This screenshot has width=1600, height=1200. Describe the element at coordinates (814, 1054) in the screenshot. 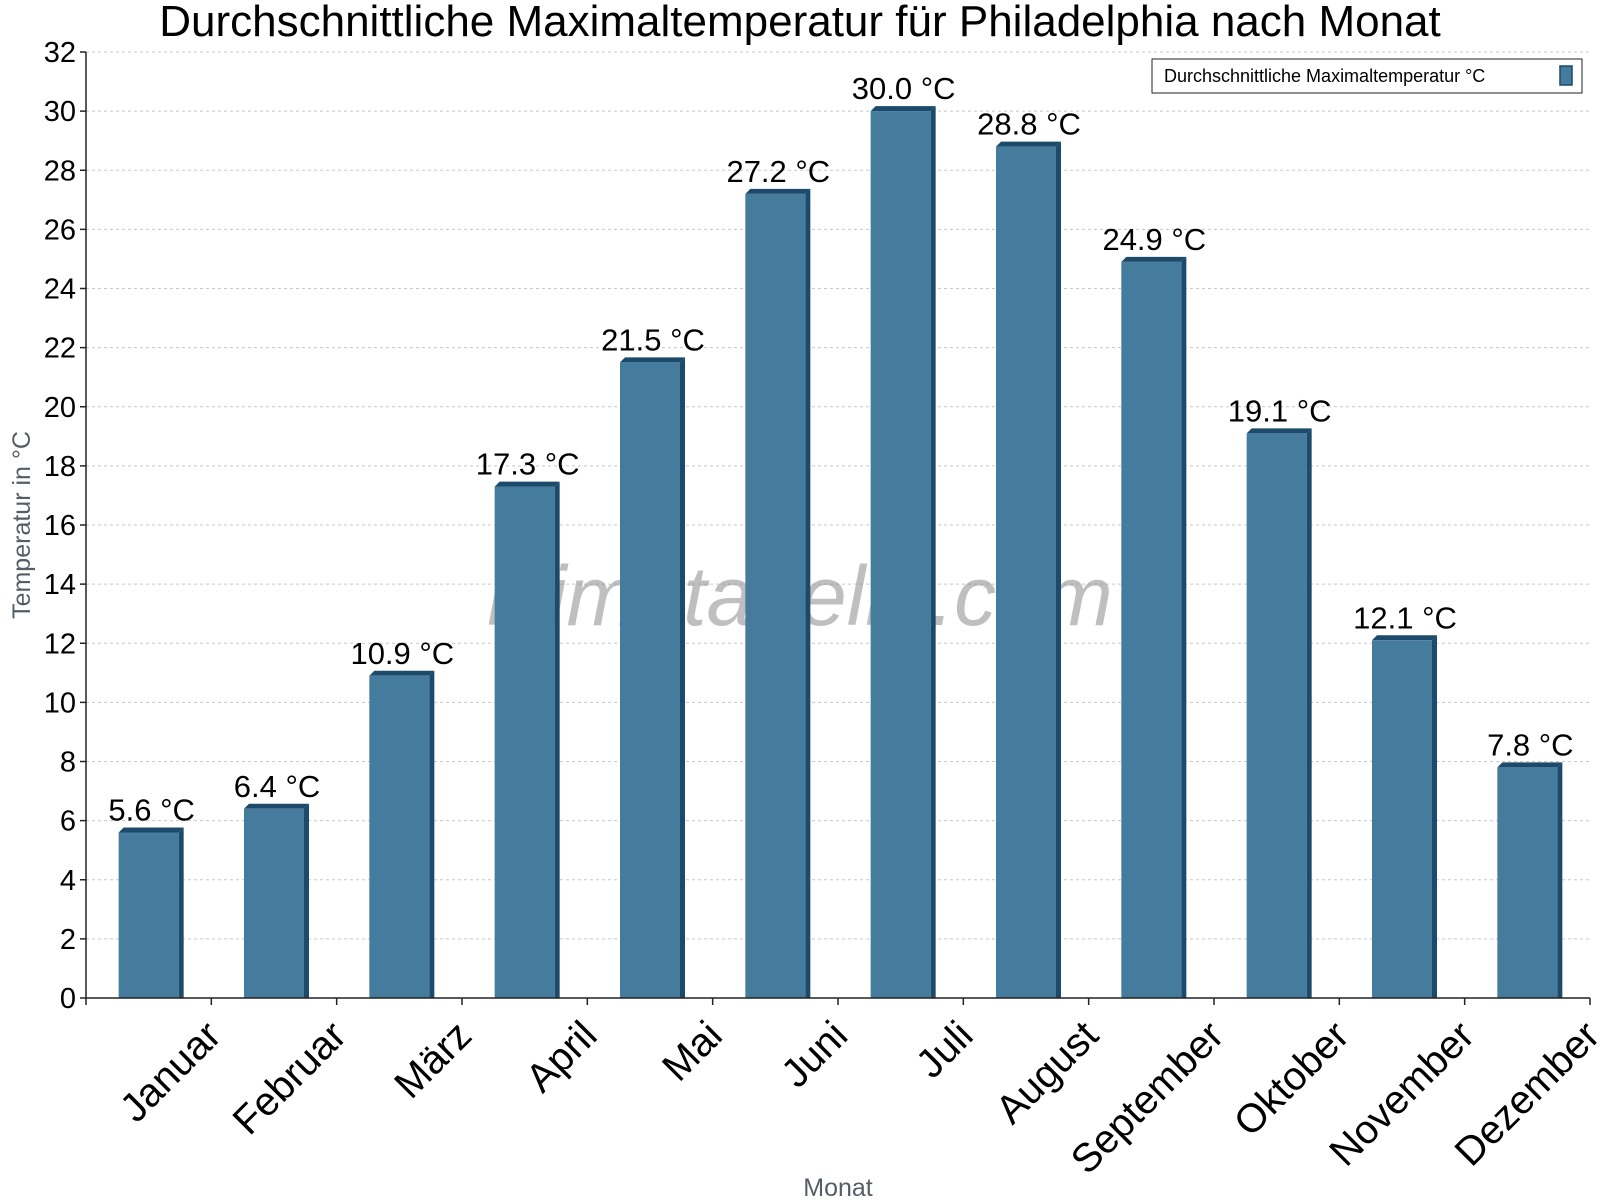

I see `x-tick-label: Juni` at that location.